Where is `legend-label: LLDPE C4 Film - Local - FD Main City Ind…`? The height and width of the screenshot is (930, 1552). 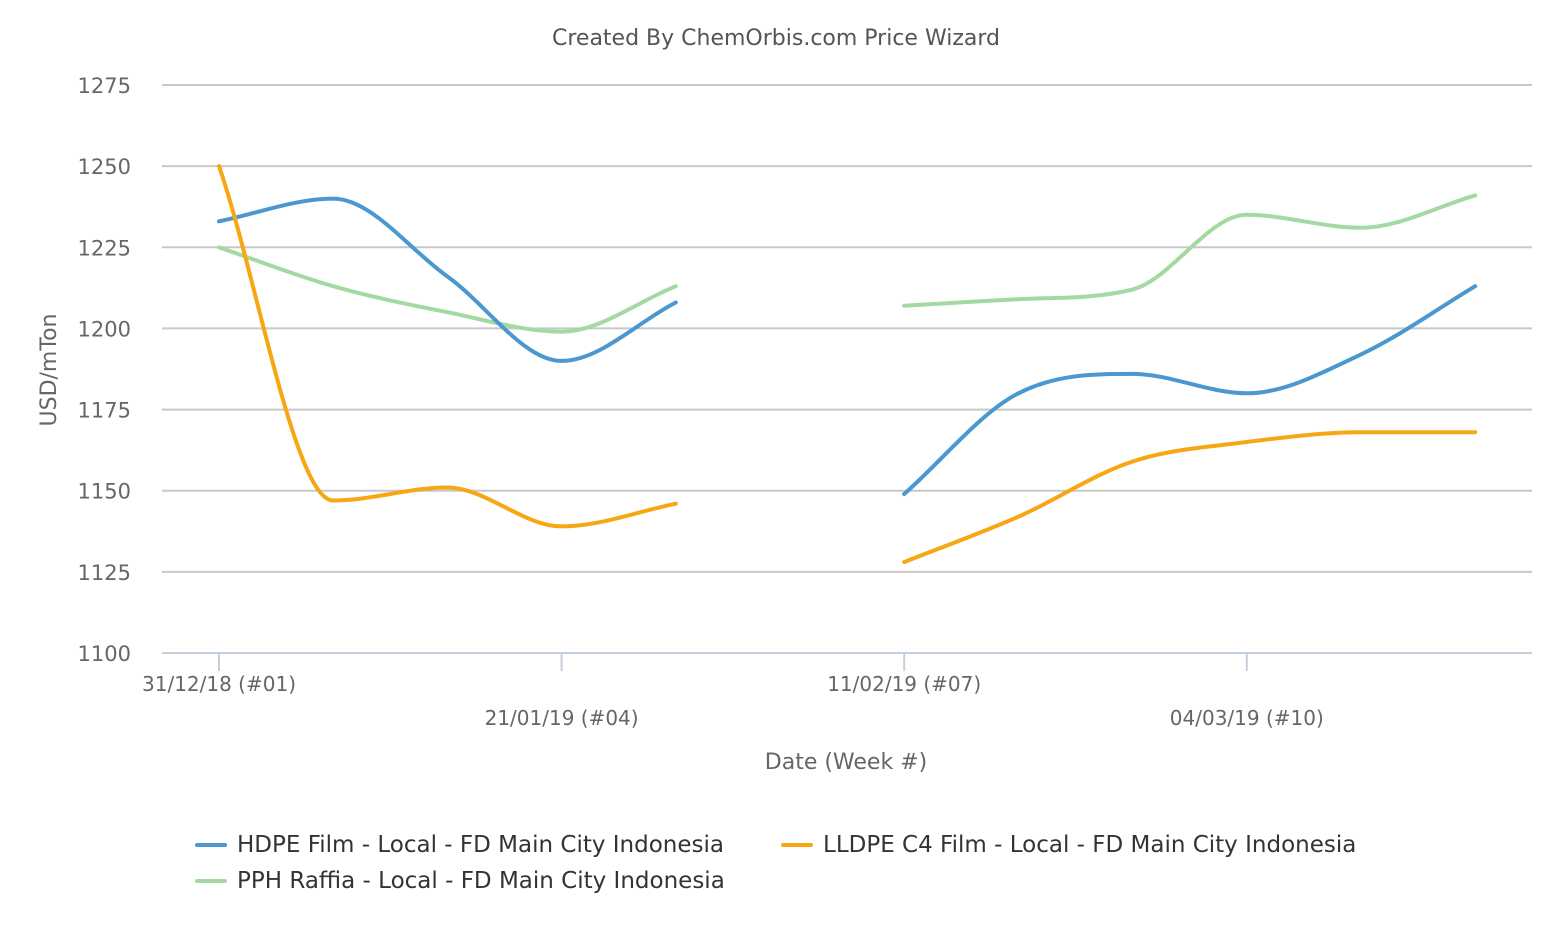 legend-label: LLDPE C4 Film - Local - FD Main City Ind… is located at coordinates (1090, 845).